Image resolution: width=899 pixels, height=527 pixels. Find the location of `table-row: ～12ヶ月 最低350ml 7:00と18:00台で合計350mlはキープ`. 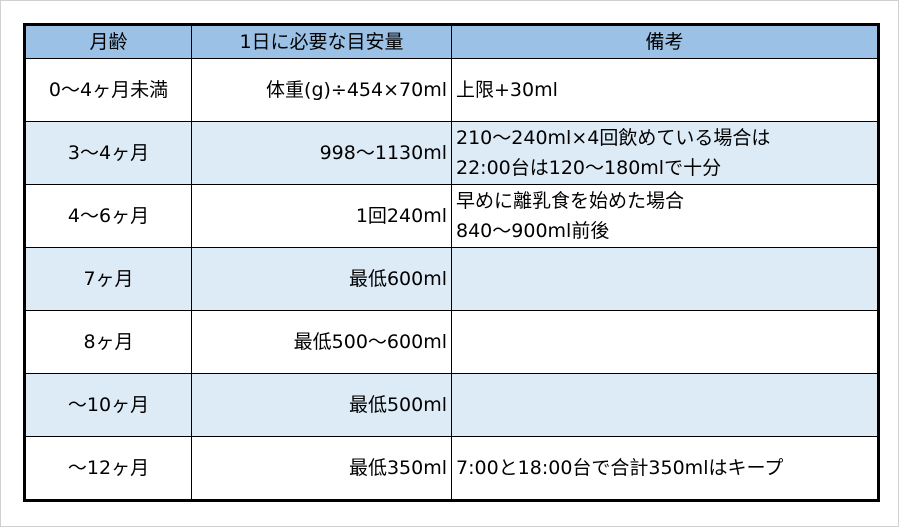

table-row: ～12ヶ月 最低350ml 7:00と18:00台で合計350mlはキープ is located at coordinates (451, 468).